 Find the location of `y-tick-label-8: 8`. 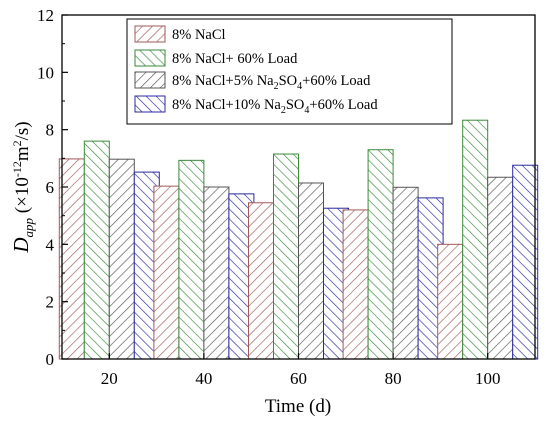

y-tick-label-8: 8 is located at coordinates (50, 130).